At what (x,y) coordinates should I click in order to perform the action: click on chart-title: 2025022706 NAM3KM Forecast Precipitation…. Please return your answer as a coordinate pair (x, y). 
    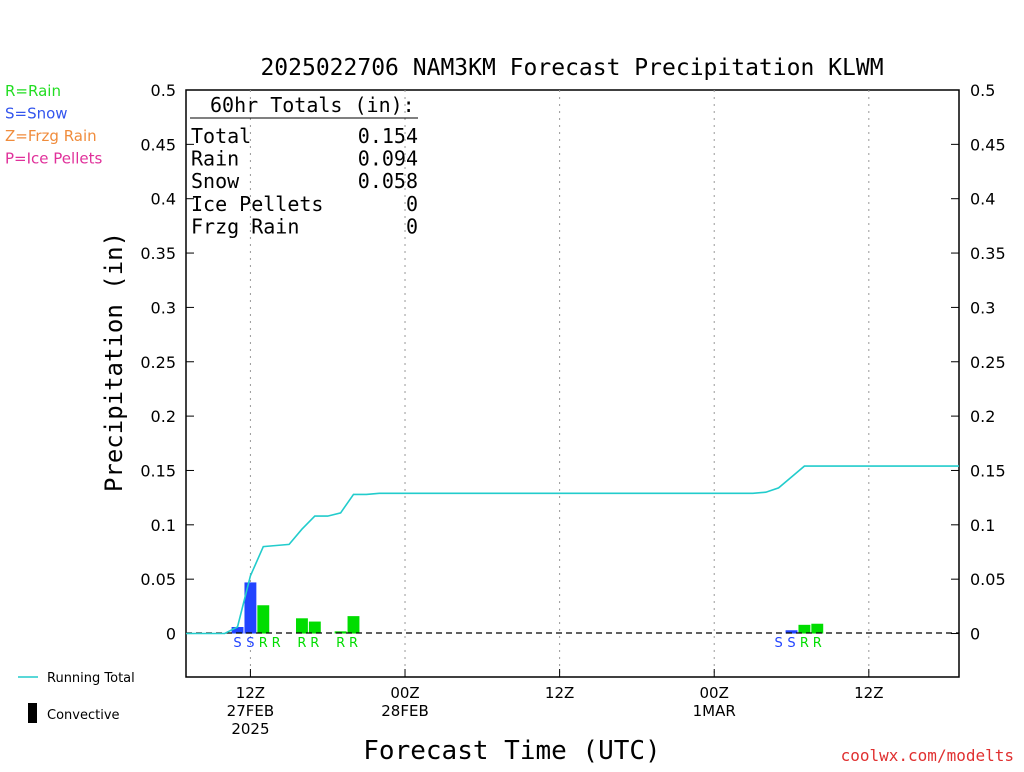
    Looking at the image, I should click on (571, 68).